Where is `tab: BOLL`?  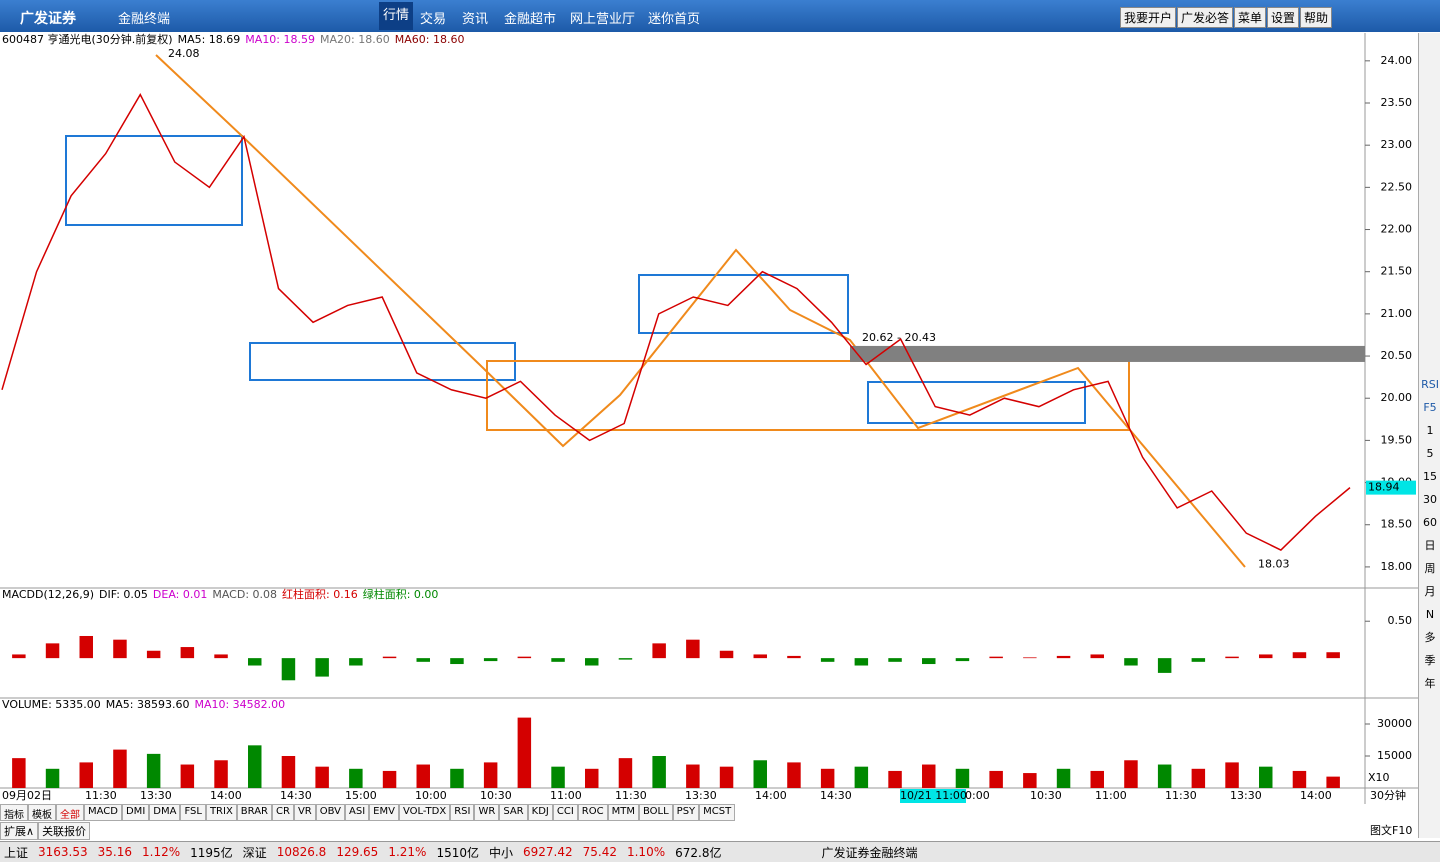
tab: BOLL is located at coordinates (655, 812).